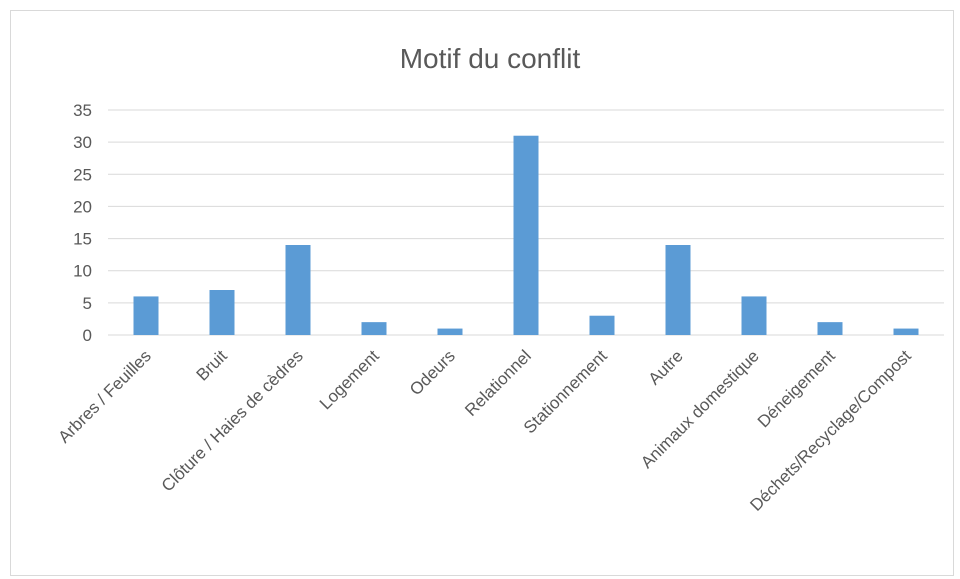 The height and width of the screenshot is (579, 960). I want to click on y-tick-label: 25, so click(82, 174).